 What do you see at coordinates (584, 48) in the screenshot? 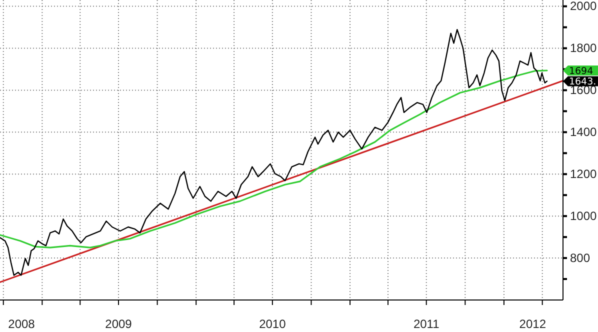
I see `y-tick-label: 1800` at bounding box center [584, 48].